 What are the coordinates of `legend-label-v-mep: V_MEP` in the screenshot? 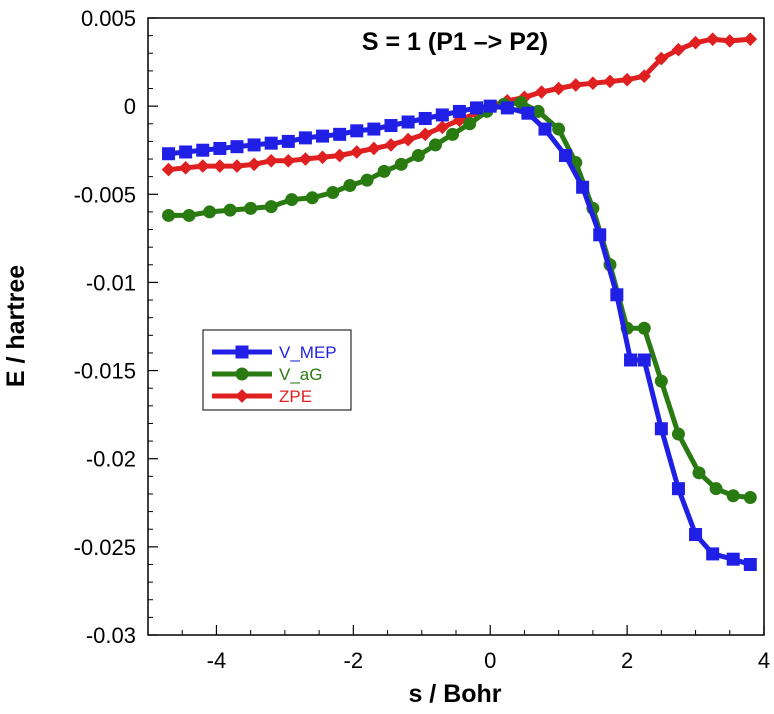 It's located at (308, 352).